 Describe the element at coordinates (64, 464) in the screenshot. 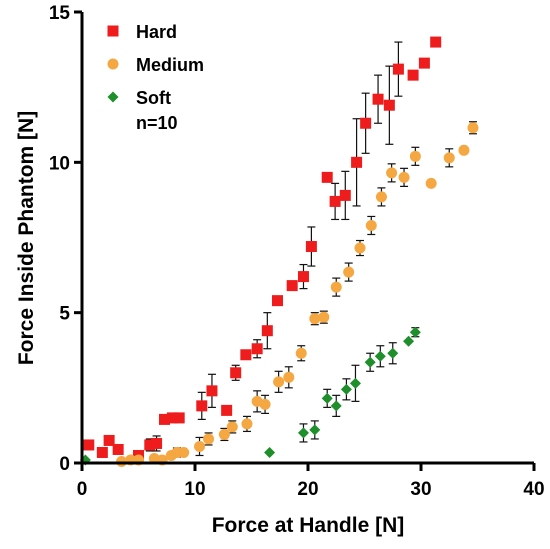

I see `y-tick-label: 0` at that location.